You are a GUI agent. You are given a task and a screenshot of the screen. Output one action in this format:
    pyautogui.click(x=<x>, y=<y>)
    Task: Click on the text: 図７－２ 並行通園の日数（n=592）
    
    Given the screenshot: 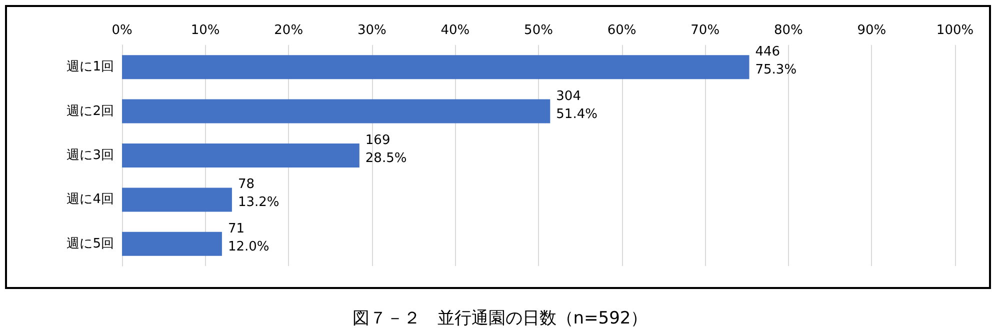 What is the action you would take?
    pyautogui.click(x=500, y=318)
    